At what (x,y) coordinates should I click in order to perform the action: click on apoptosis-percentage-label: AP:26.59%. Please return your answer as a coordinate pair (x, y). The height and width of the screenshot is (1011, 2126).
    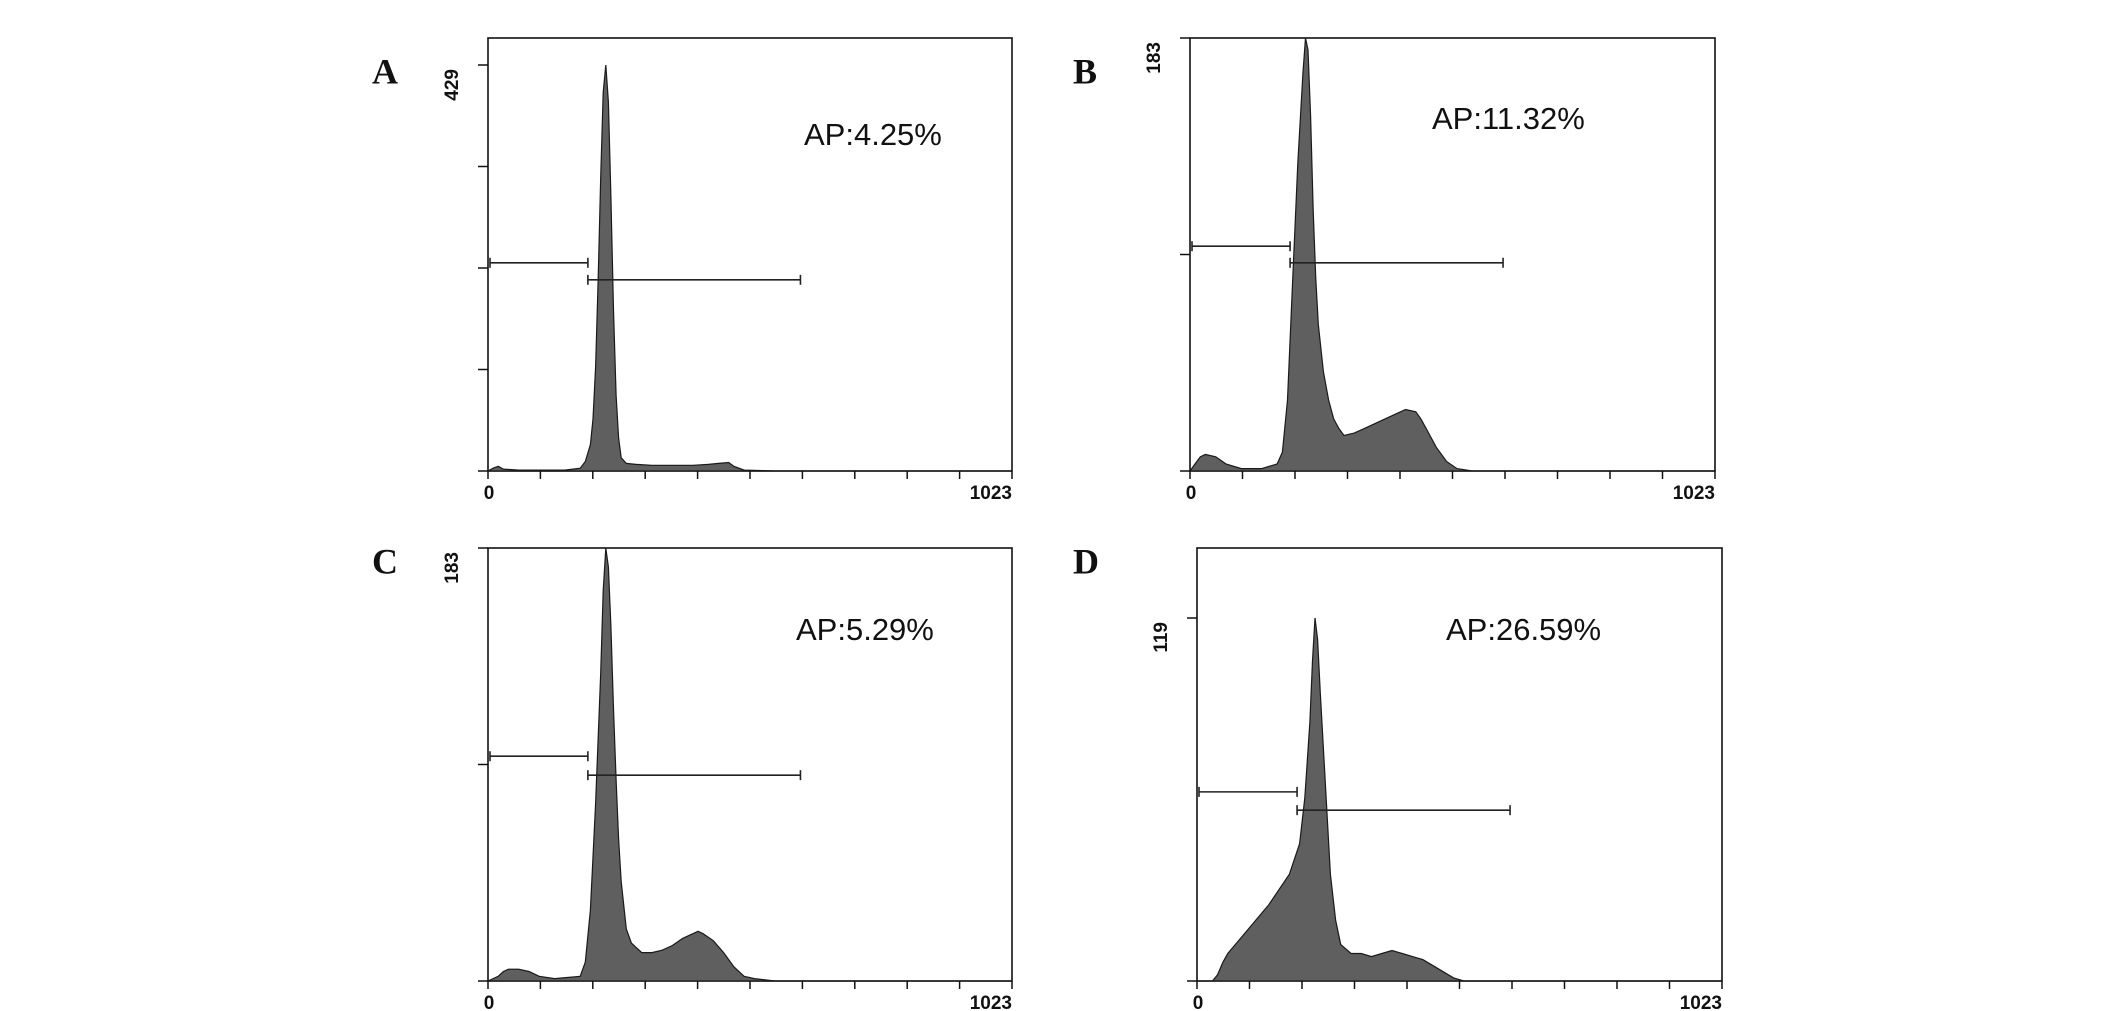
    Looking at the image, I should click on (1523, 629).